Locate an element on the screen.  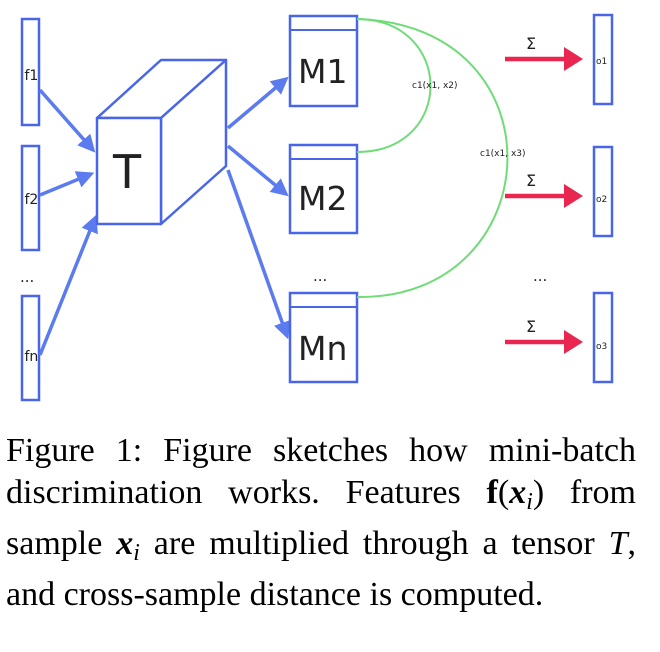
output-o1: o1 is located at coordinates (603, 59).